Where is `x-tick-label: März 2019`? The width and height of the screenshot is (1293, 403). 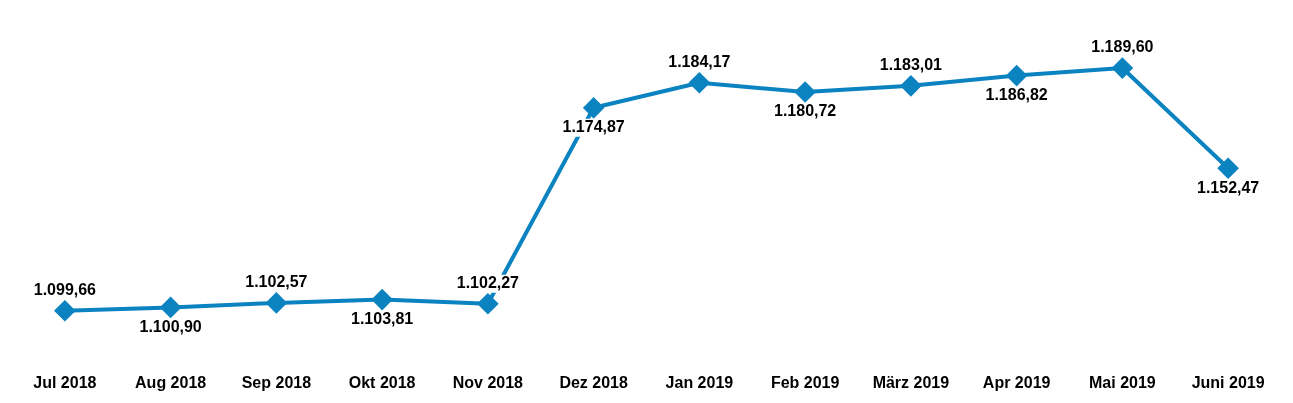 x-tick-label: März 2019 is located at coordinates (911, 382).